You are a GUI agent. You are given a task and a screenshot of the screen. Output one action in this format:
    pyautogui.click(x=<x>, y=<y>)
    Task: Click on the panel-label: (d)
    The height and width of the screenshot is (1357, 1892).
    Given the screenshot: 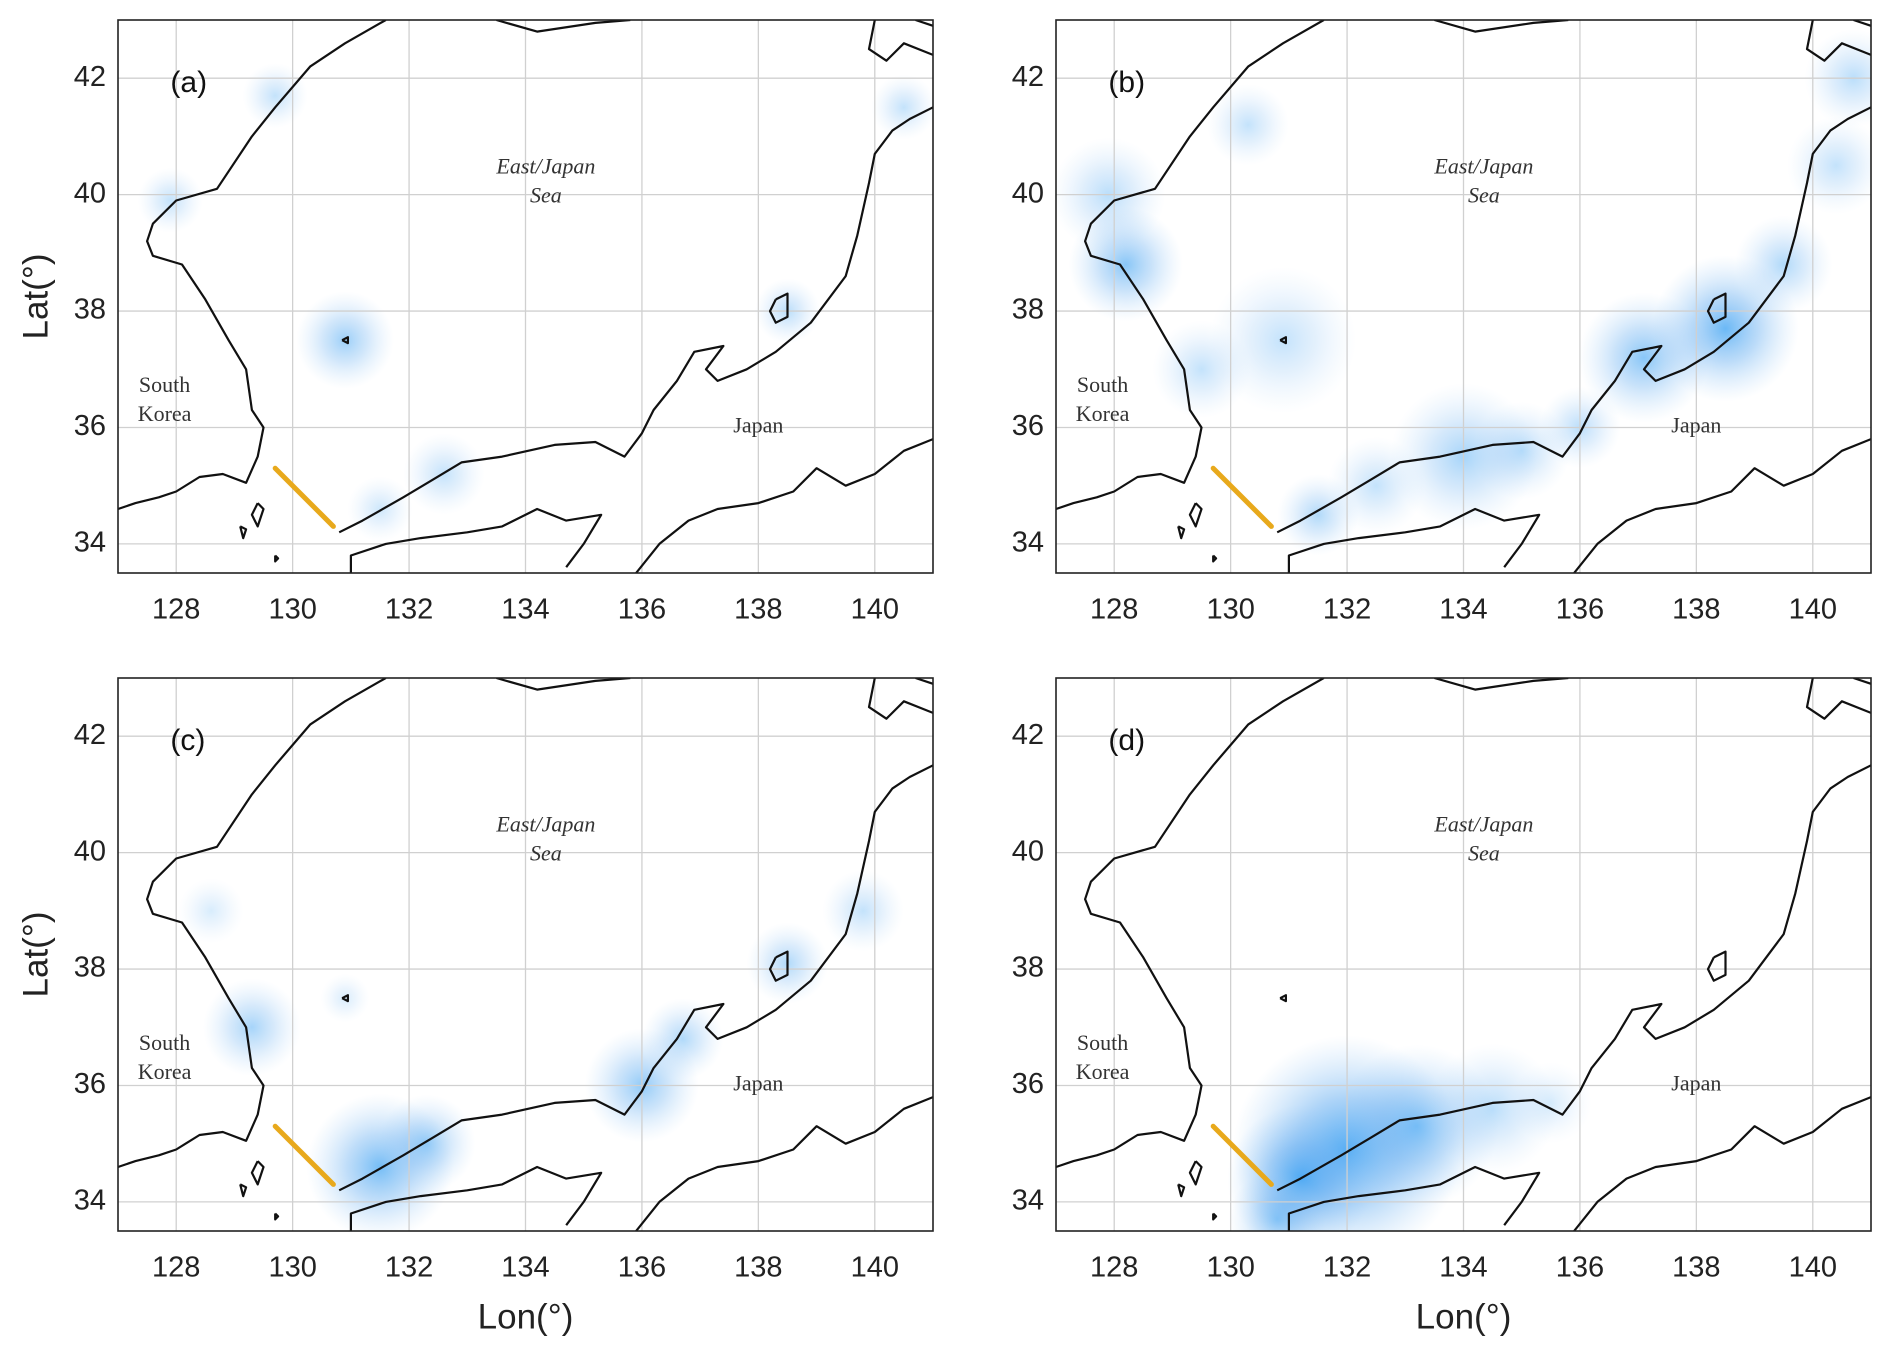 What is the action you would take?
    pyautogui.click(x=1126, y=740)
    